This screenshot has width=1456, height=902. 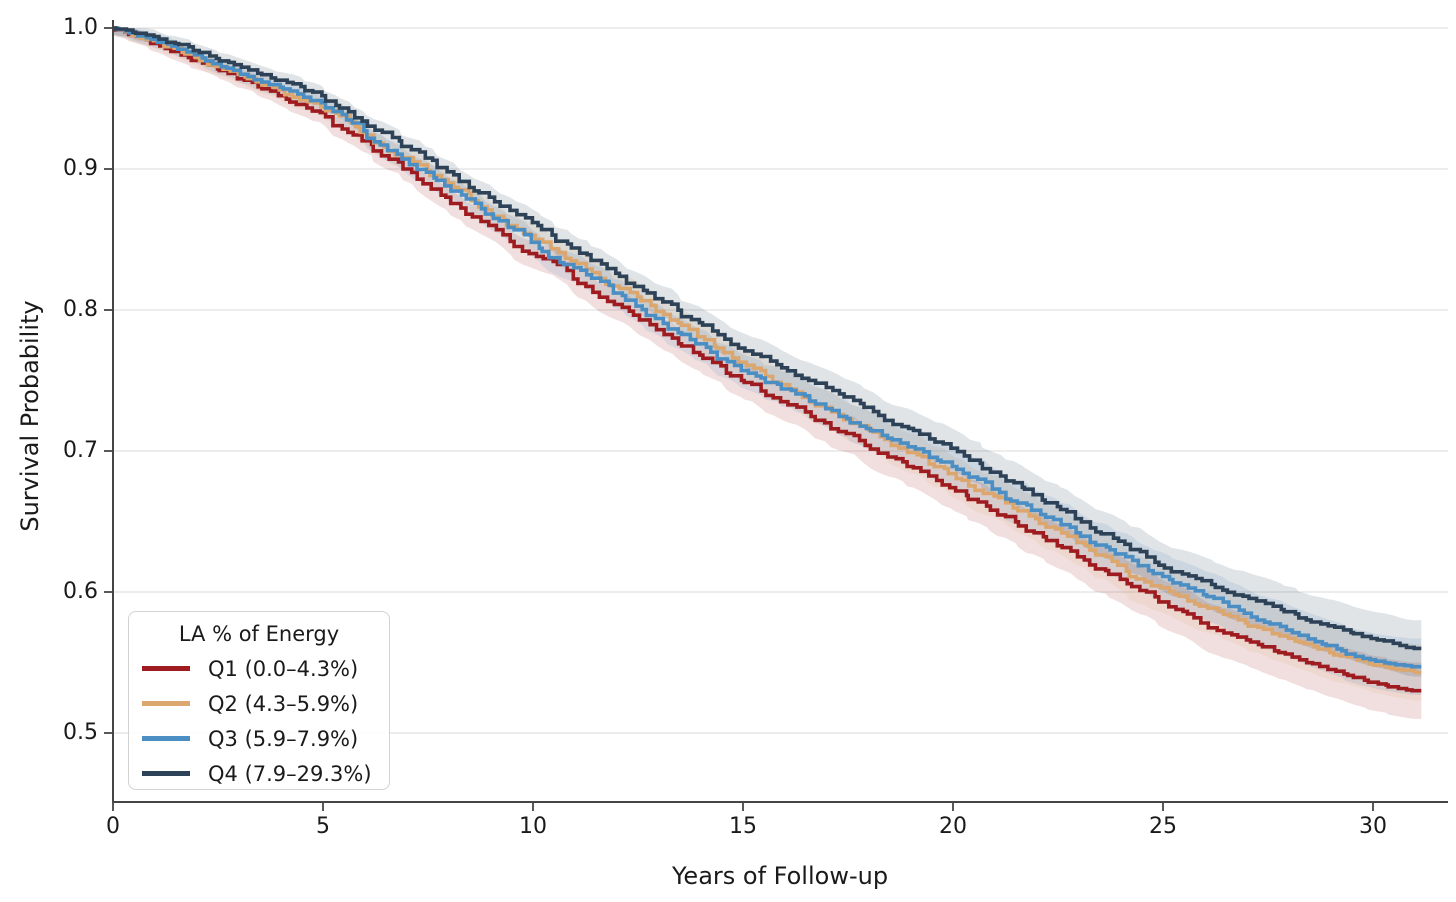 What do you see at coordinates (743, 826) in the screenshot?
I see `xtick-15: 15` at bounding box center [743, 826].